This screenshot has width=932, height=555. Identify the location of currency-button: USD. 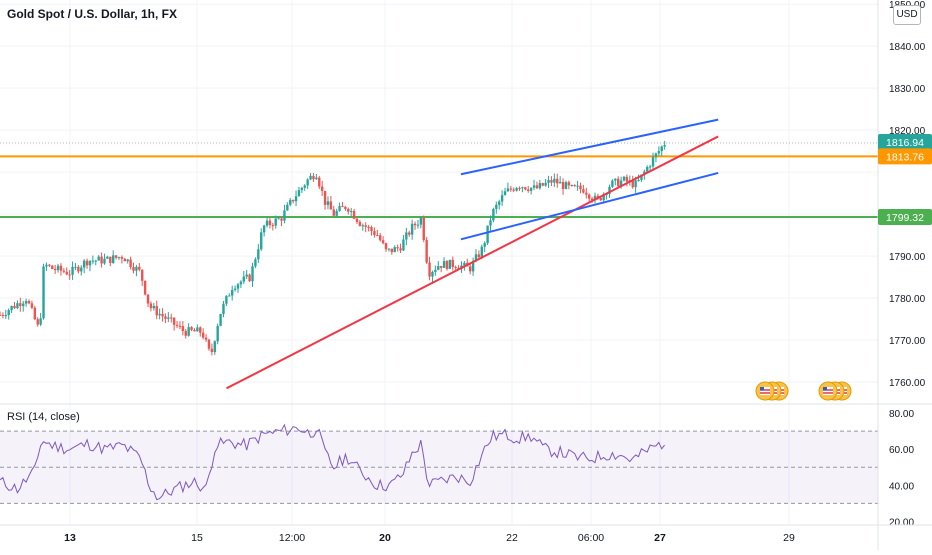
(907, 15).